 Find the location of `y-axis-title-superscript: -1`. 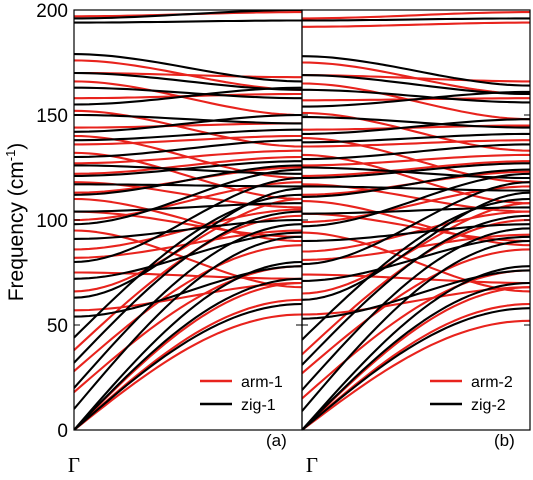

y-axis-title-superscript: -1 is located at coordinates (10, 156).